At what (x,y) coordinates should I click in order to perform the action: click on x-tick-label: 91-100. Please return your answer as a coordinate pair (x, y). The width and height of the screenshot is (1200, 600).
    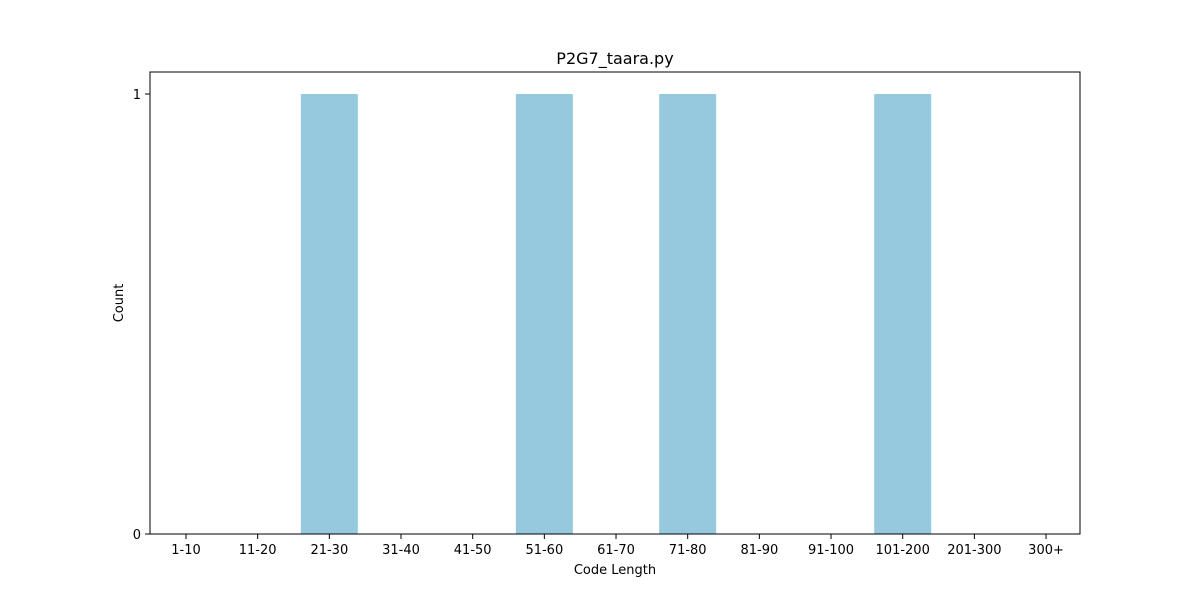
    Looking at the image, I should click on (831, 550).